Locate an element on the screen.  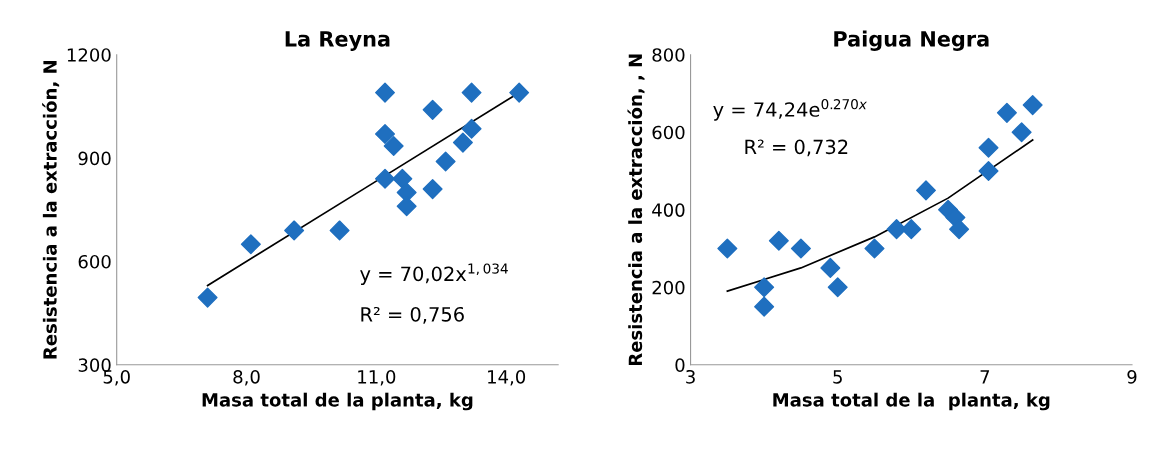
annotation: y = 74,24e$^{0.270x}$ is located at coordinates (790, 110).